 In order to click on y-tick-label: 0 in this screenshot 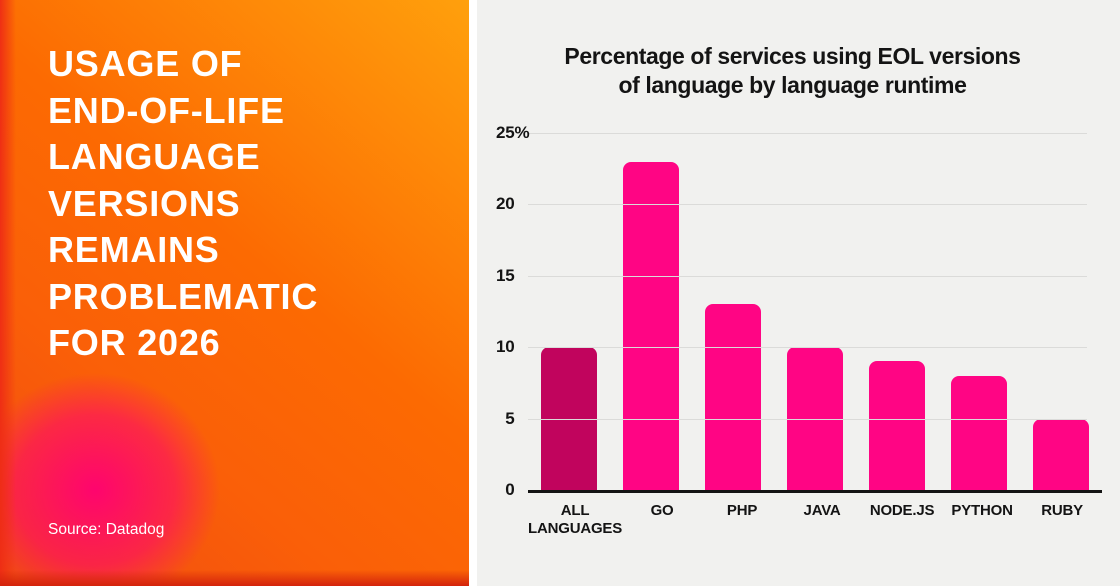, I will do `click(510, 489)`.